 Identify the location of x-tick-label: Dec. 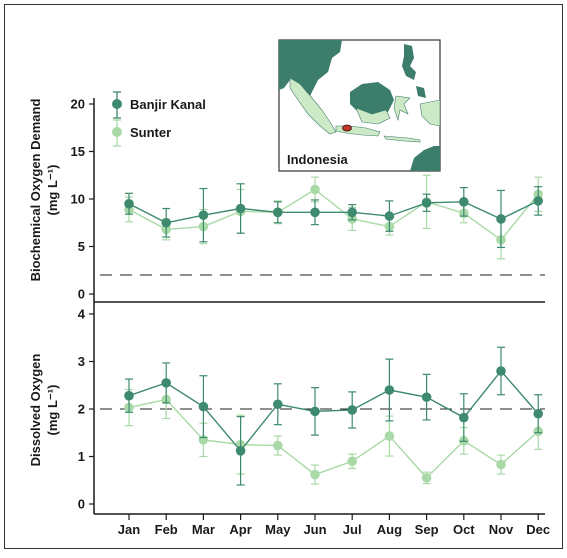
(538, 529).